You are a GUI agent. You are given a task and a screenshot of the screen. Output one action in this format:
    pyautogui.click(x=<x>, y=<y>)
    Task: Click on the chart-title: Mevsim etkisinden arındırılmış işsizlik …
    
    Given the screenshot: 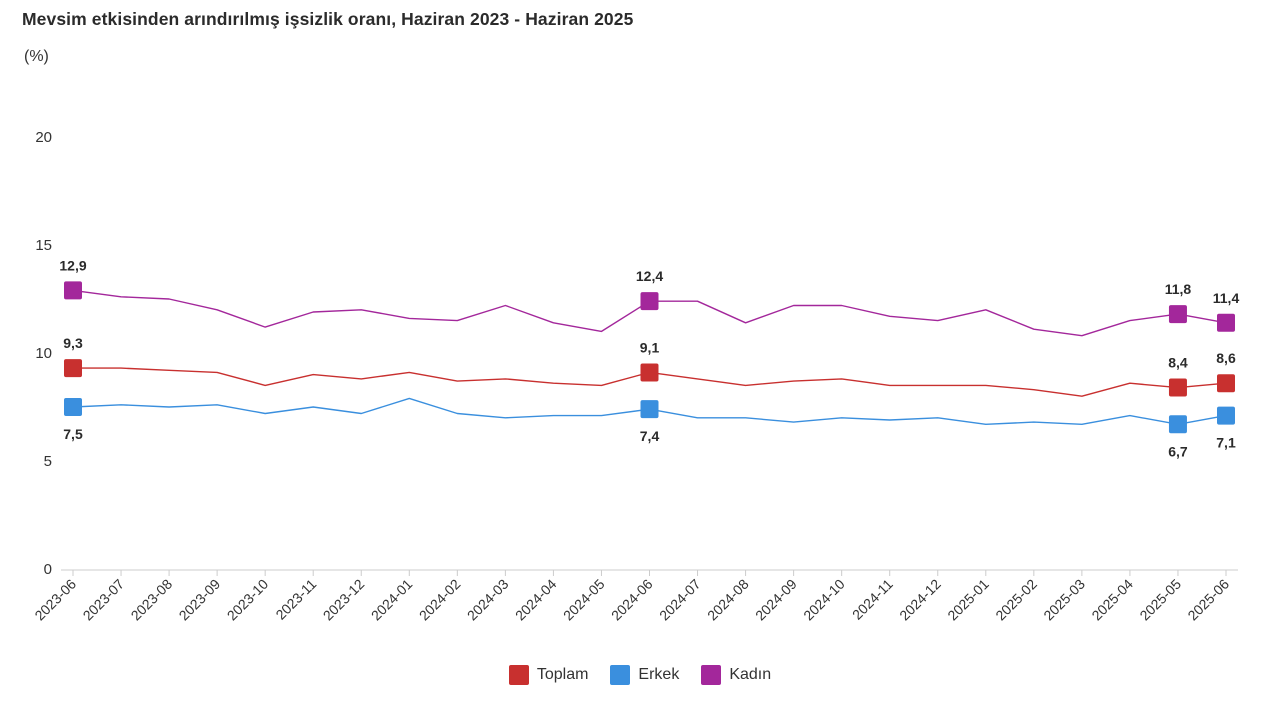 What is the action you would take?
    pyautogui.click(x=328, y=19)
    